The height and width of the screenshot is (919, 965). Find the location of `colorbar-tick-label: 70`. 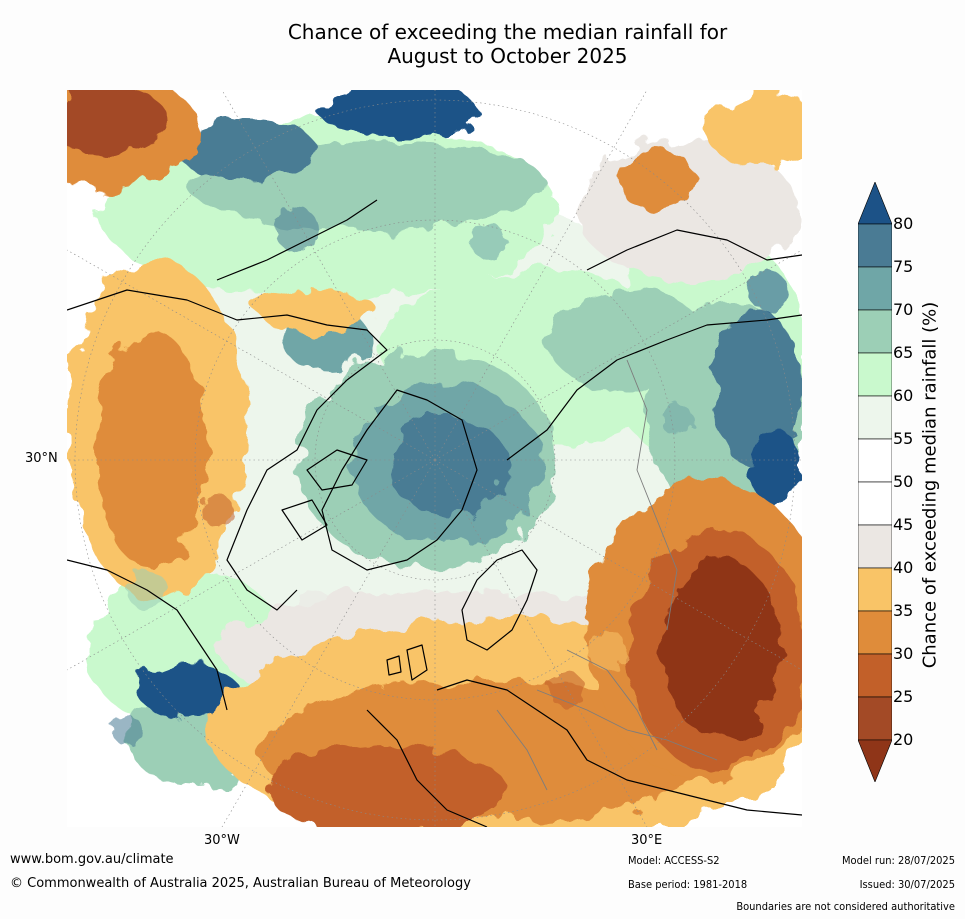

colorbar-tick-label: 70 is located at coordinates (903, 309).